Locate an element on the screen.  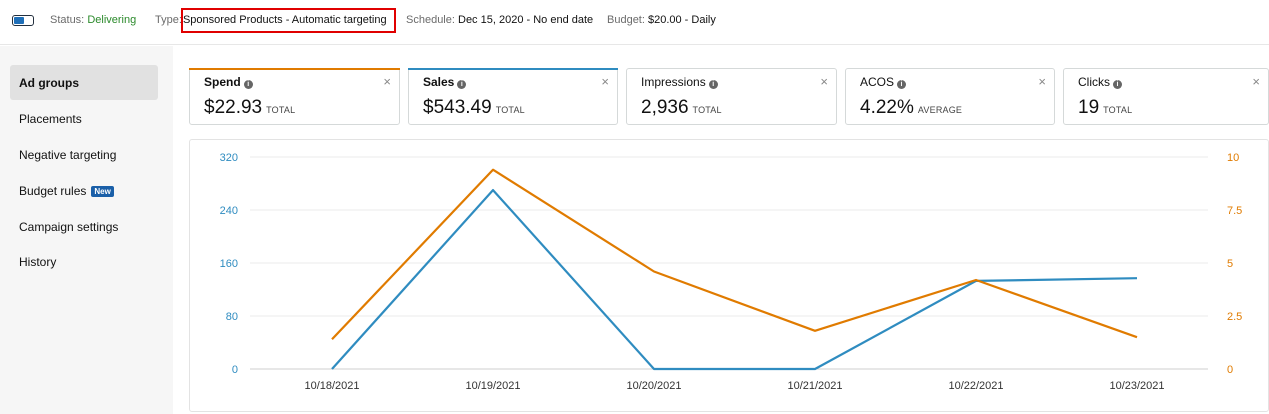
sidebar-item-label: Placements is located at coordinates (50, 119).